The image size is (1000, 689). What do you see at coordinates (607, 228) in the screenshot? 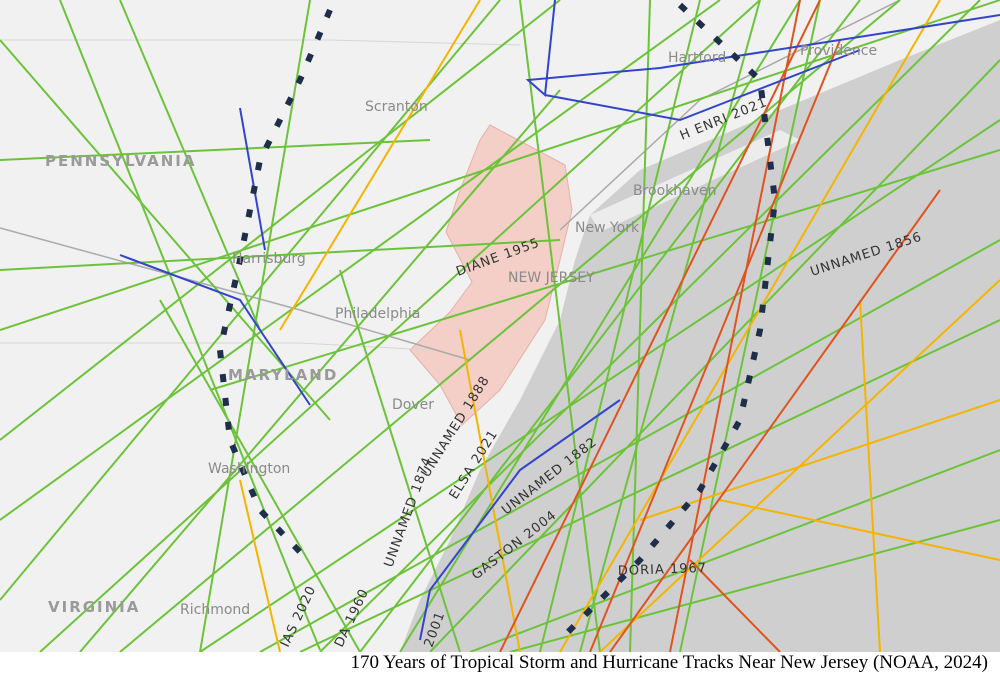
I see `place-label: New York` at bounding box center [607, 228].